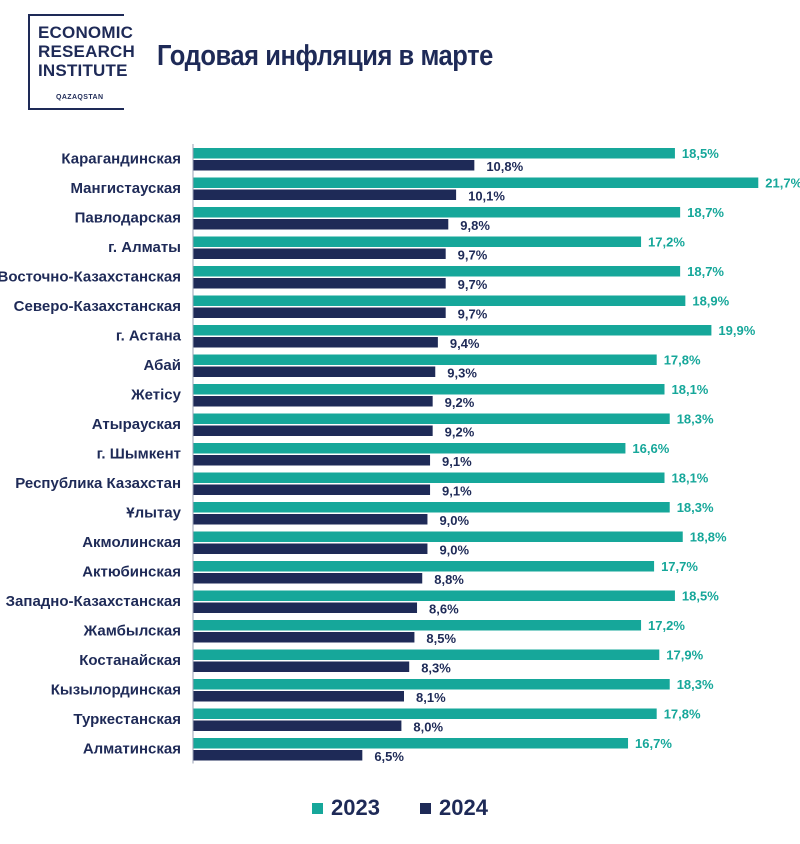 This screenshot has height=844, width=800. I want to click on value-label-2024: 8,8%, so click(449, 579).